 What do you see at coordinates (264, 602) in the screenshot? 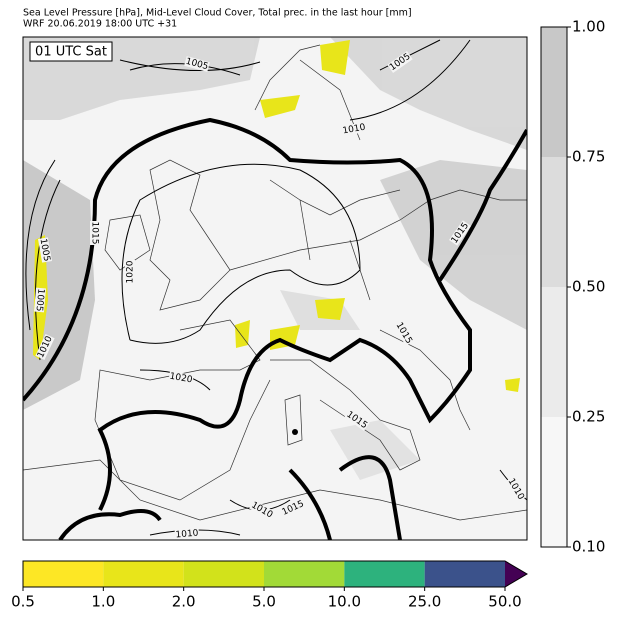
I see `colorbar-tick-label: 5.0` at bounding box center [264, 602].